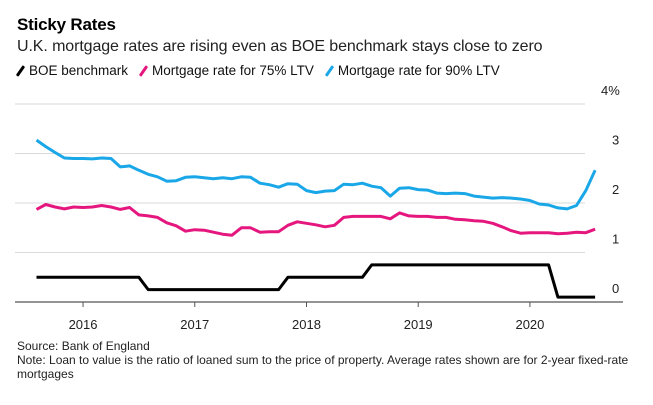 The height and width of the screenshot is (405, 653). I want to click on chart-title: Sticky Rates, so click(66, 24).